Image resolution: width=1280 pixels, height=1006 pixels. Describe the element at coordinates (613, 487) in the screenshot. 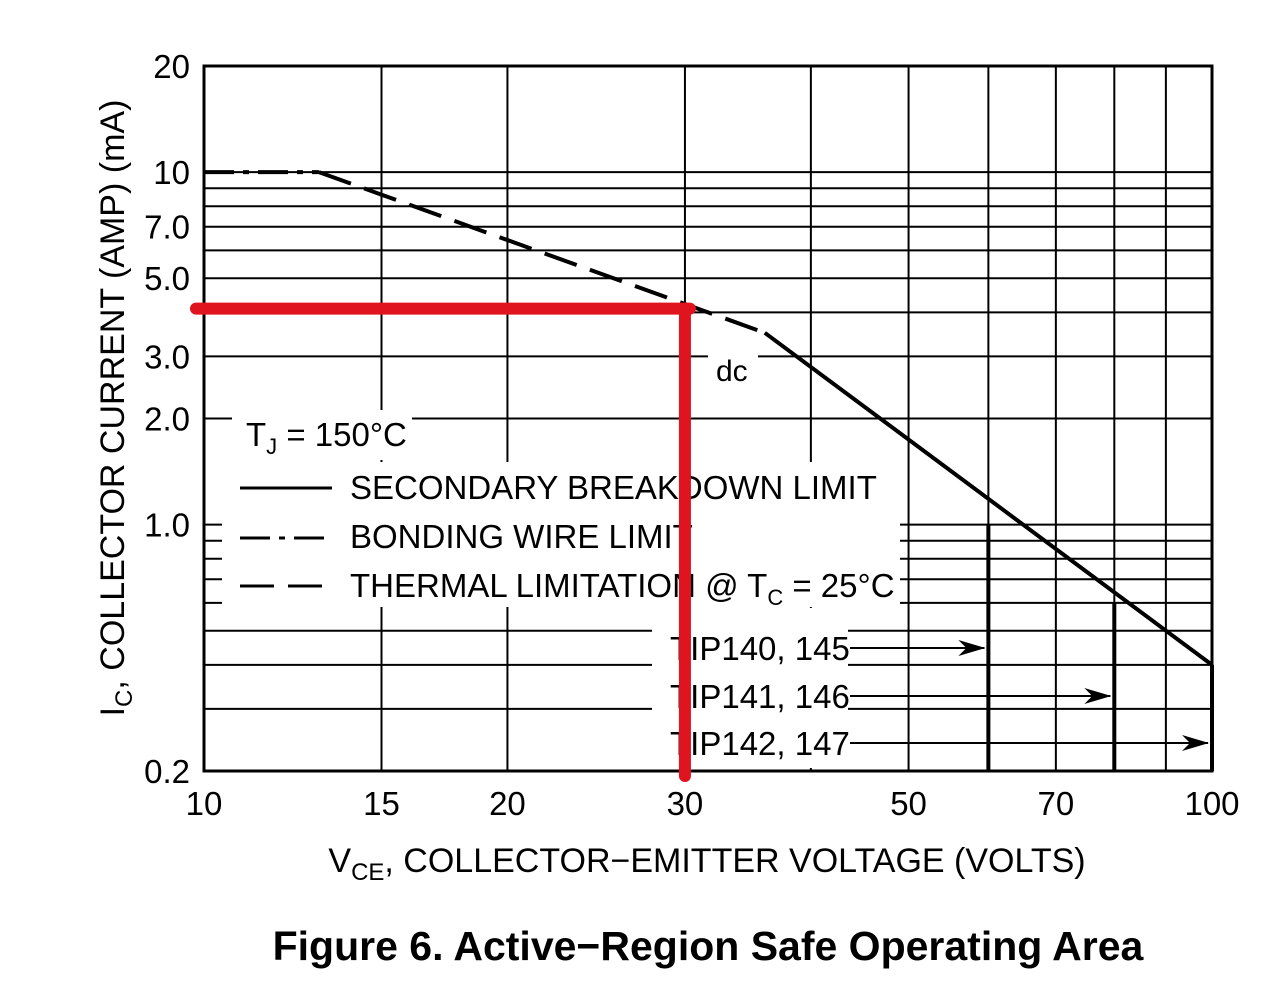

I see `legend-label-secondary-breakdown: SECONDARY BREAKDOWN LIMIT` at that location.